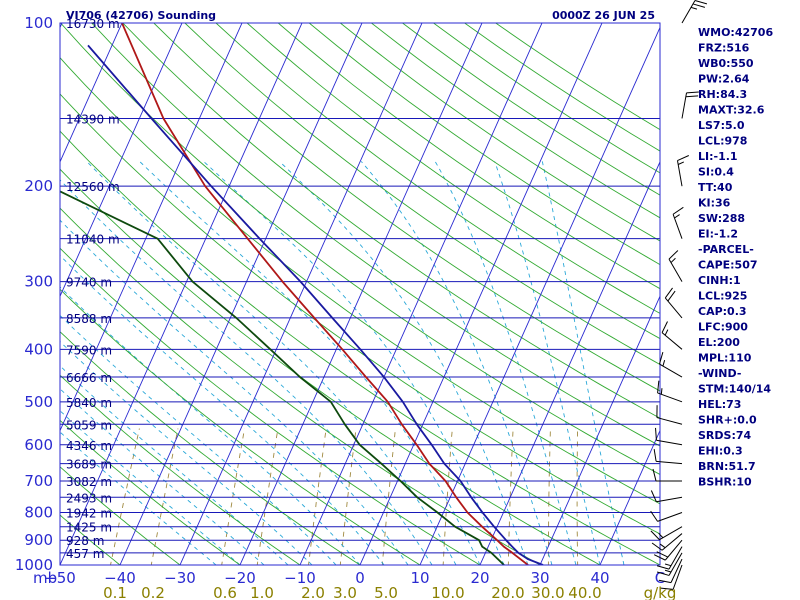 The width and height of the screenshot is (800, 600). I want to click on pressure-tick-label: 800, so click(38, 512).